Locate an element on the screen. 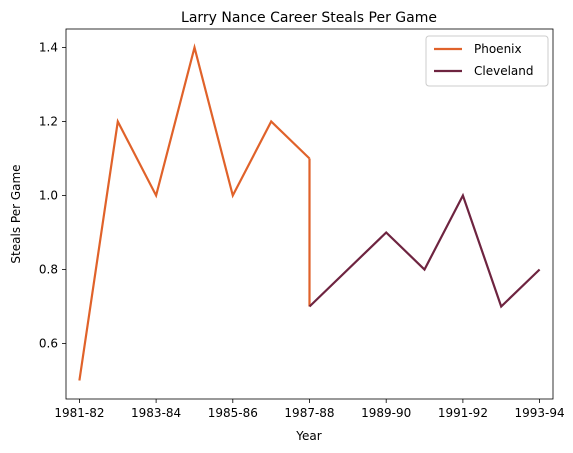 The image size is (573, 453). y-axis-label: Steals Per Game is located at coordinates (16, 213).